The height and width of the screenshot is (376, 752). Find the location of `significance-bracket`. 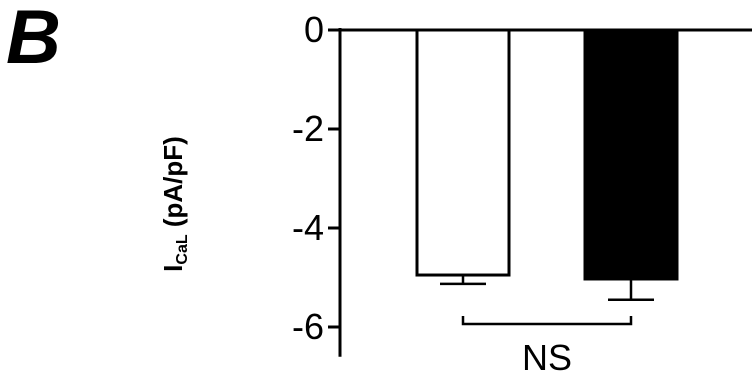

significance-bracket is located at coordinates (547, 321).